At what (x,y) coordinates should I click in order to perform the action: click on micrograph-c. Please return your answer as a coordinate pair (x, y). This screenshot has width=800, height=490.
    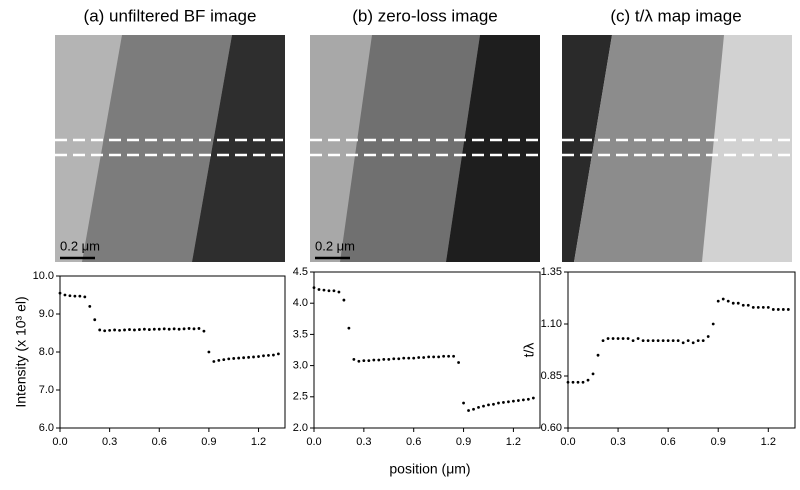
    Looking at the image, I should click on (677, 148).